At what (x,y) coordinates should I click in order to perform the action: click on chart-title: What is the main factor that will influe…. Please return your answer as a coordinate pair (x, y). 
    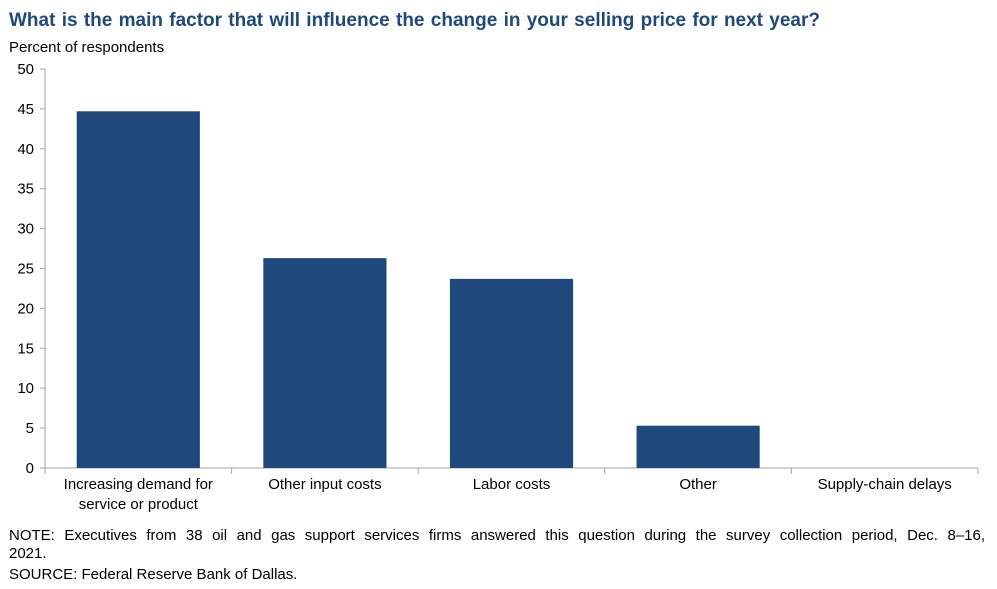
    Looking at the image, I should click on (414, 20).